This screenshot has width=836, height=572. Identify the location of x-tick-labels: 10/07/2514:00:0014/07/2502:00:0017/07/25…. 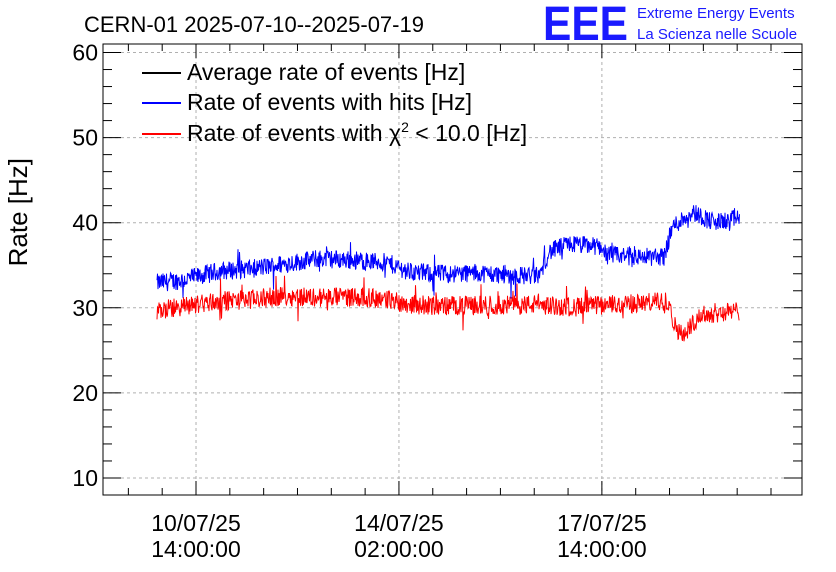
(398, 536).